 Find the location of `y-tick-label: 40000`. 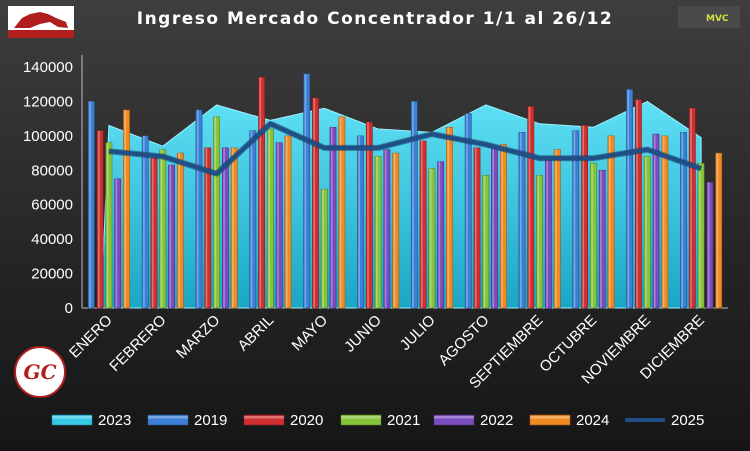

y-tick-label: 40000 is located at coordinates (52, 239).